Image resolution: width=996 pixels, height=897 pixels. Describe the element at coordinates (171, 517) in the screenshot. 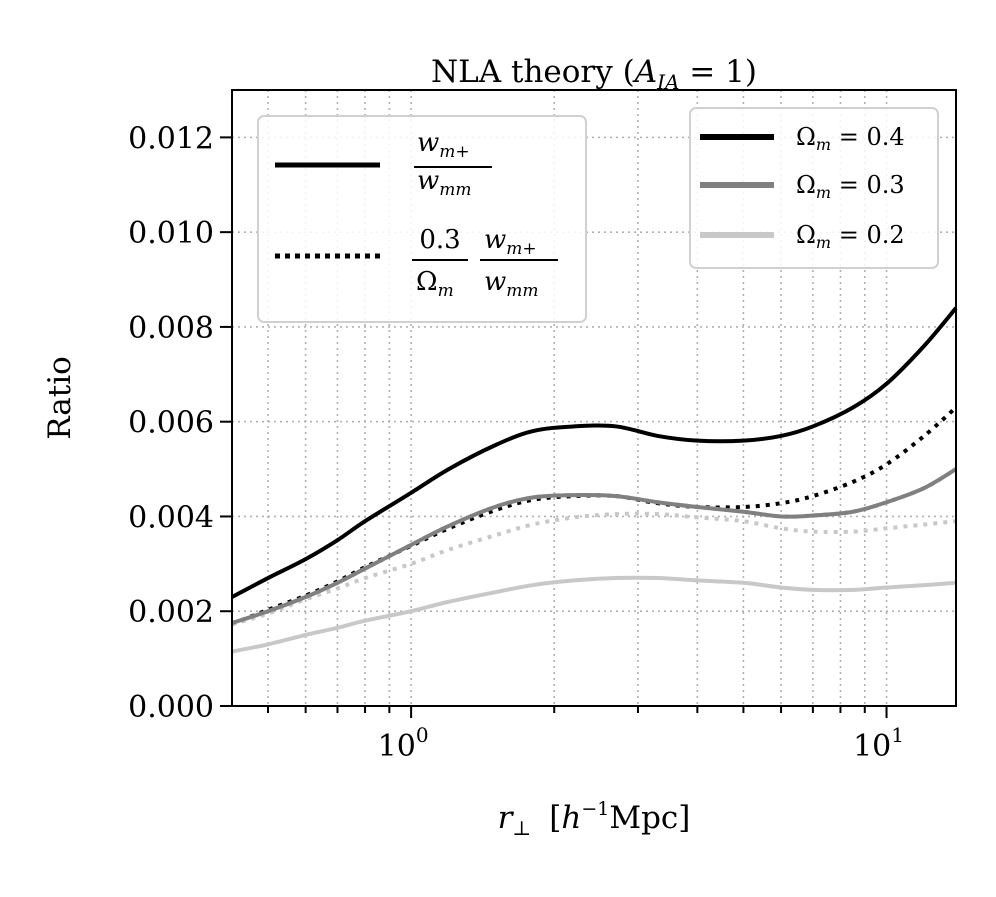

I see `y-tick-label: 0.004` at that location.